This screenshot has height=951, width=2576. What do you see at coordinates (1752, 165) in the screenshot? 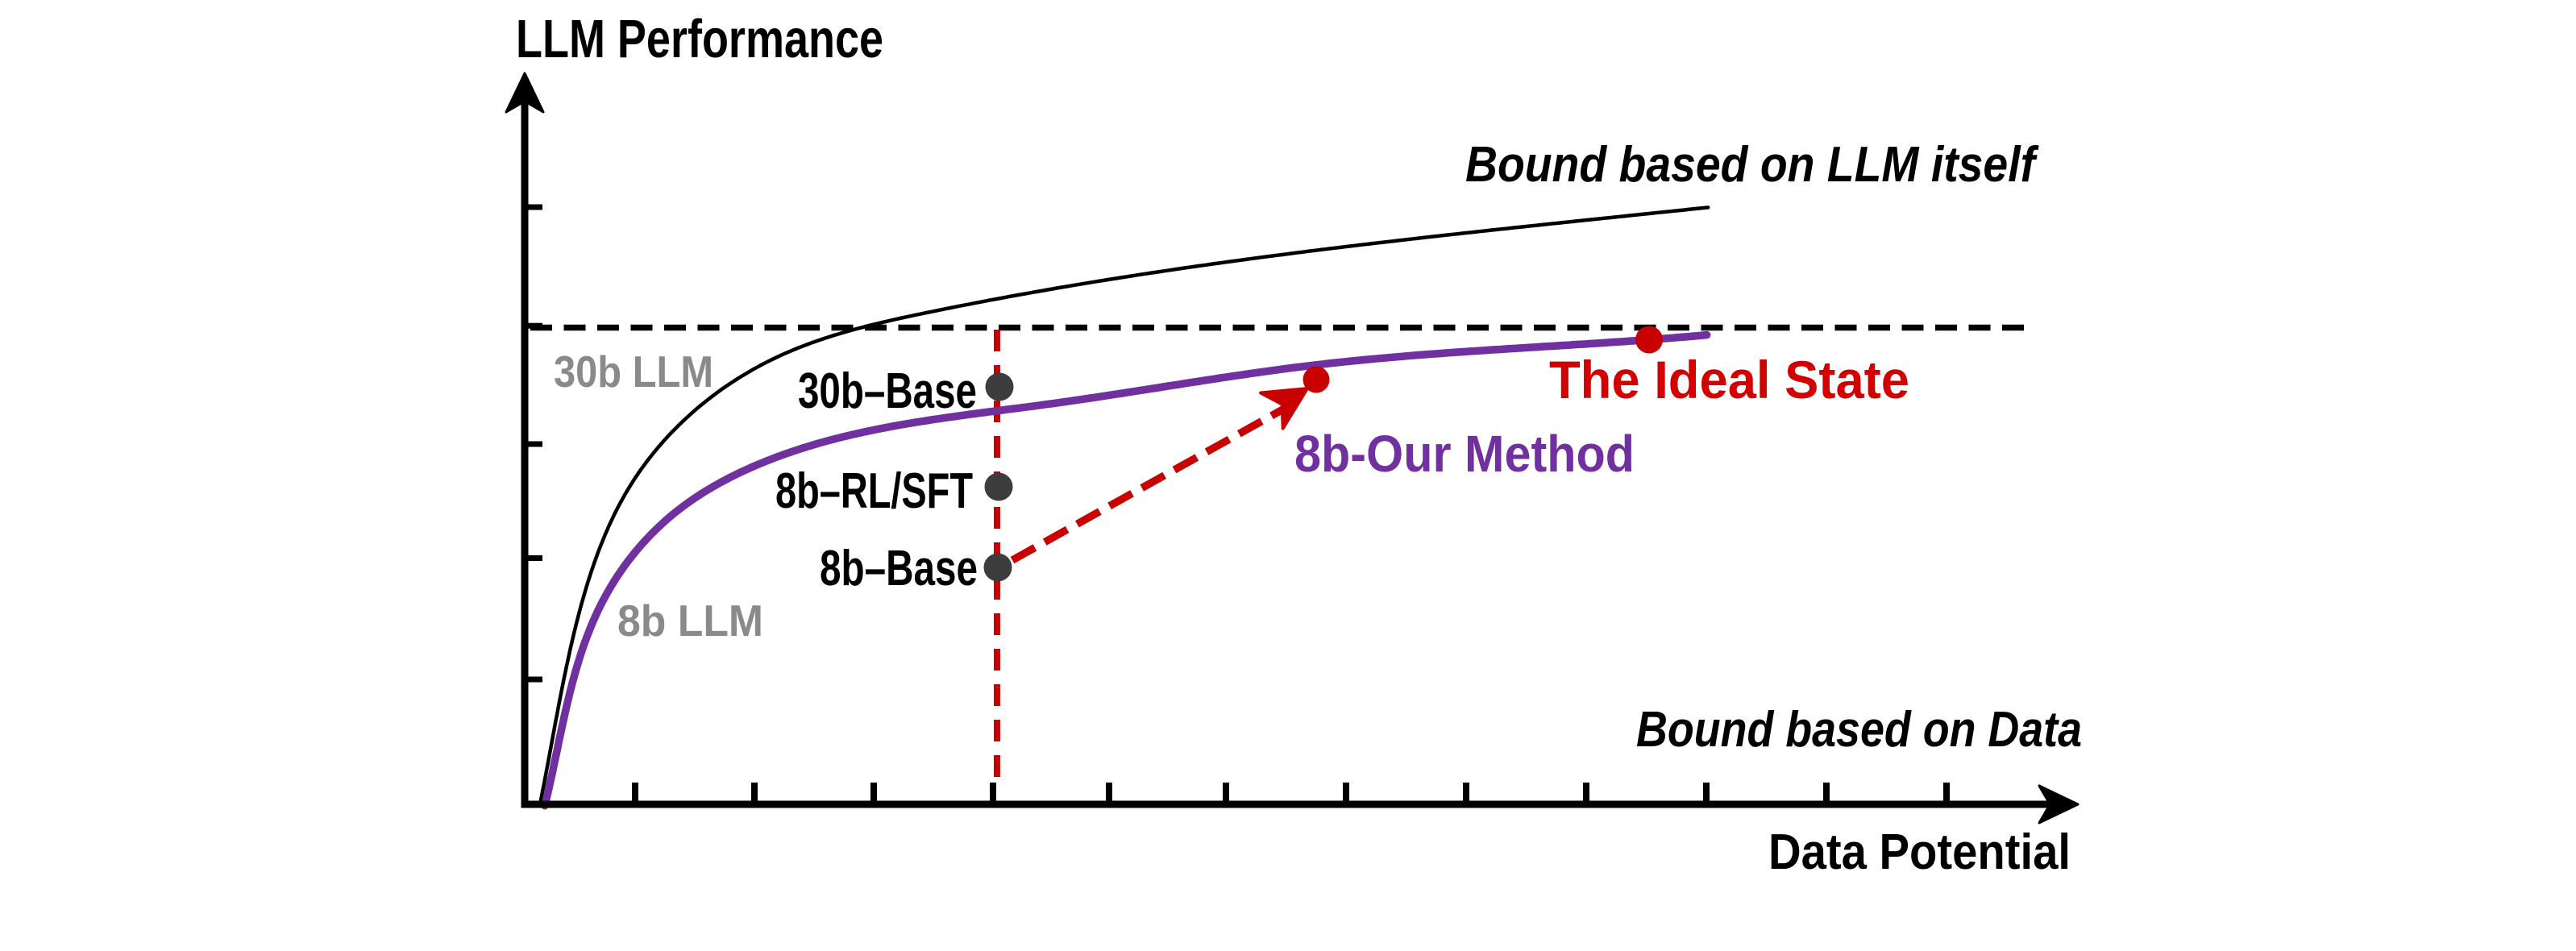
I see `svg-text: Bound based on LLM itself` at bounding box center [1752, 165].